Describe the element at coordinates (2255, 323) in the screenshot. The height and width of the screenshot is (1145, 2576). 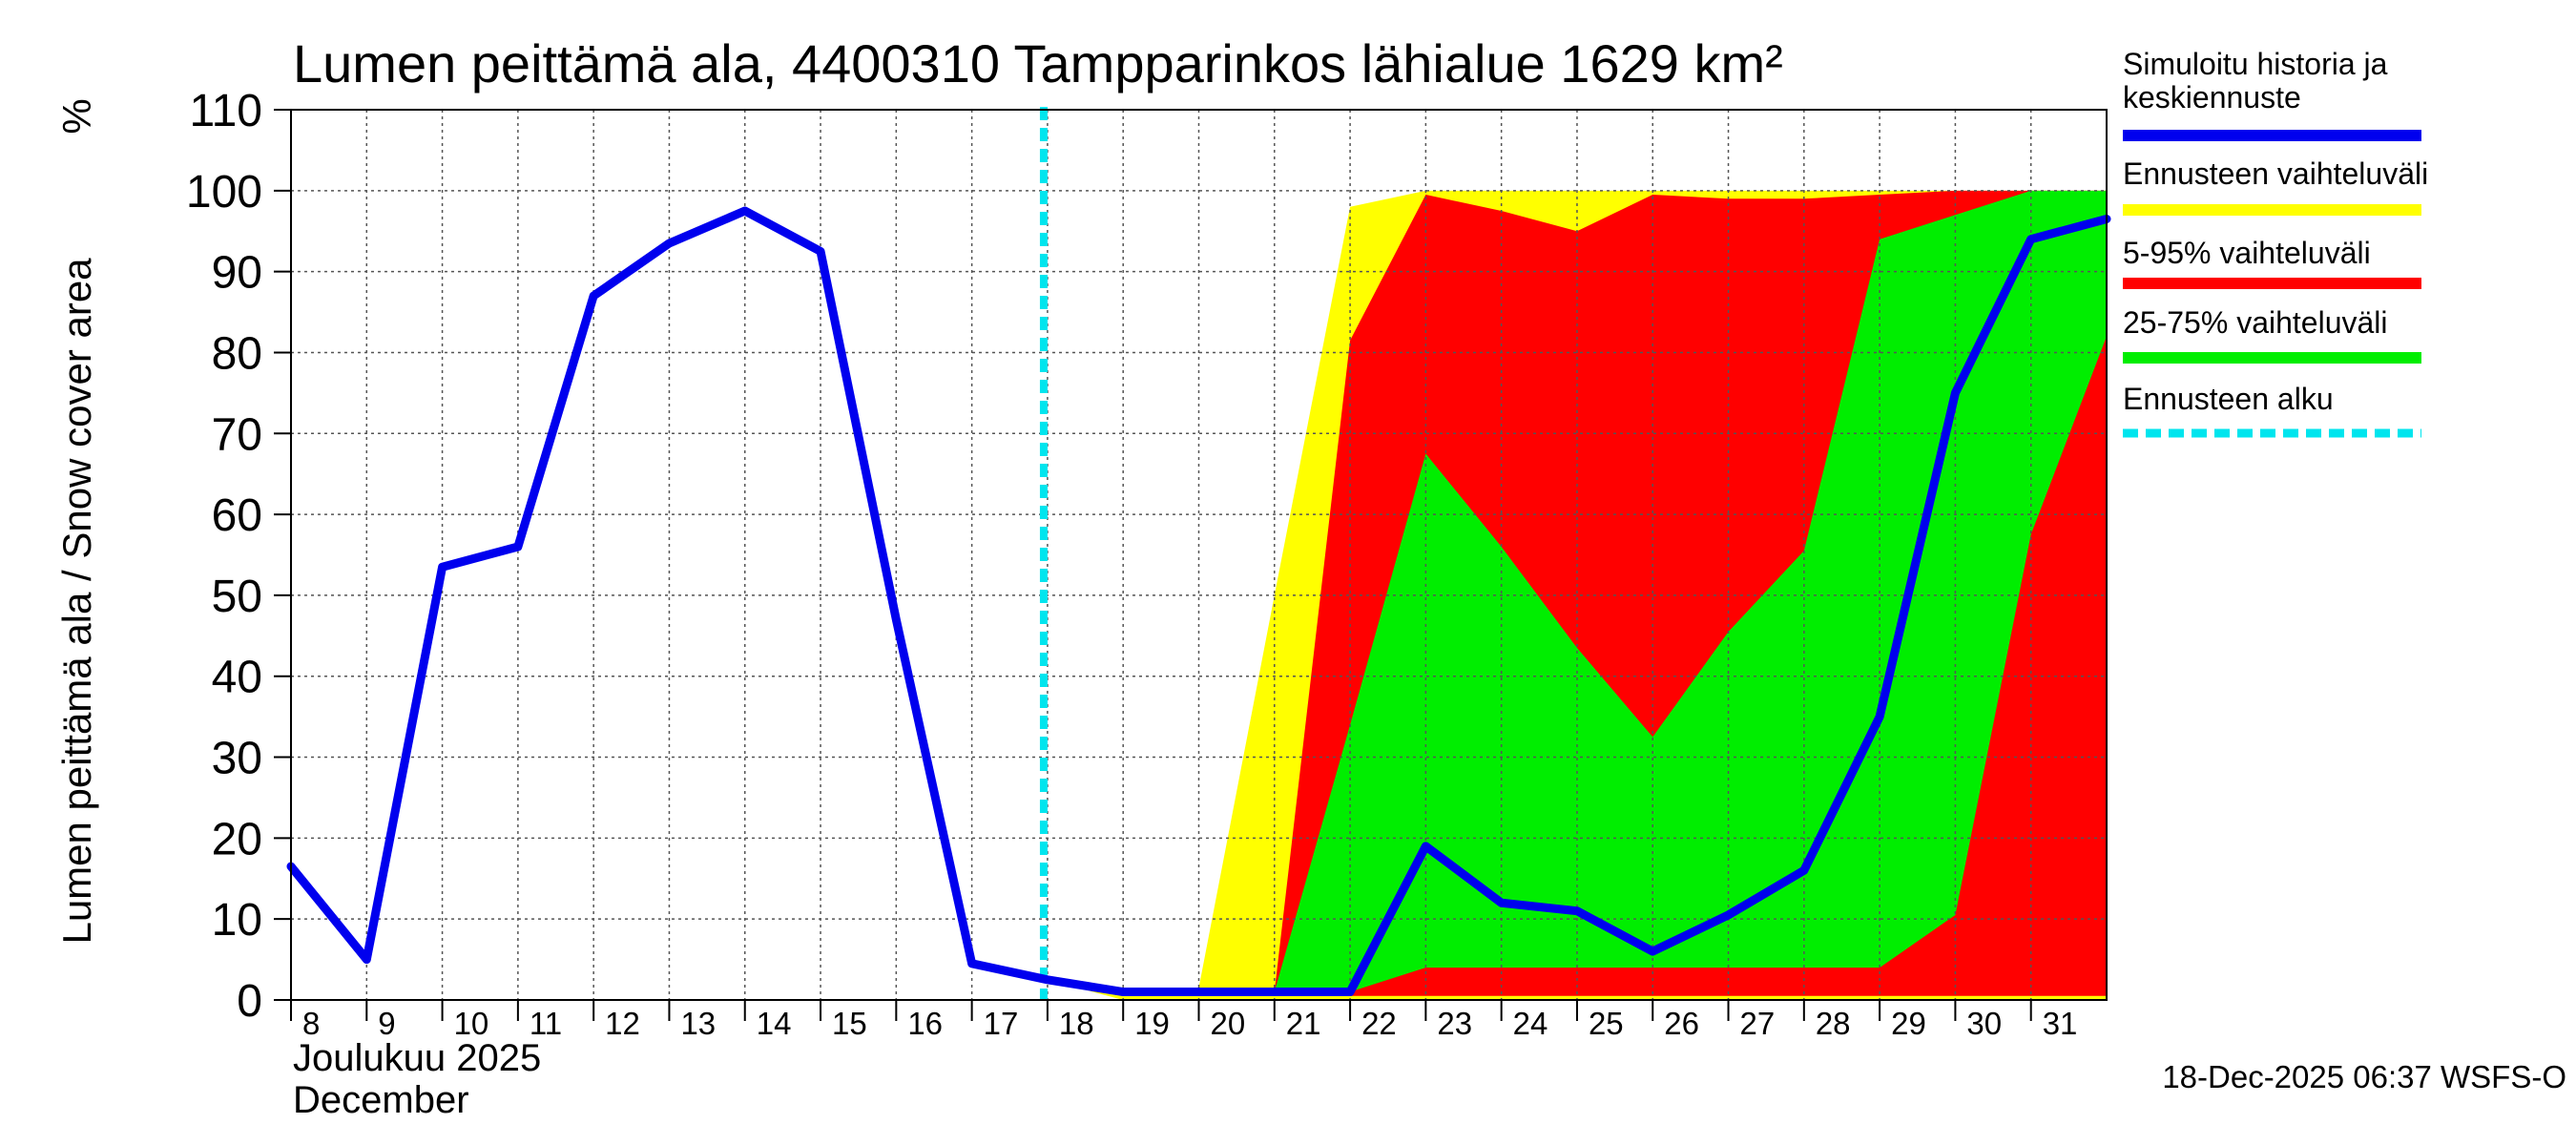
I see `legend-label: 25-75% vaihteluväli` at that location.